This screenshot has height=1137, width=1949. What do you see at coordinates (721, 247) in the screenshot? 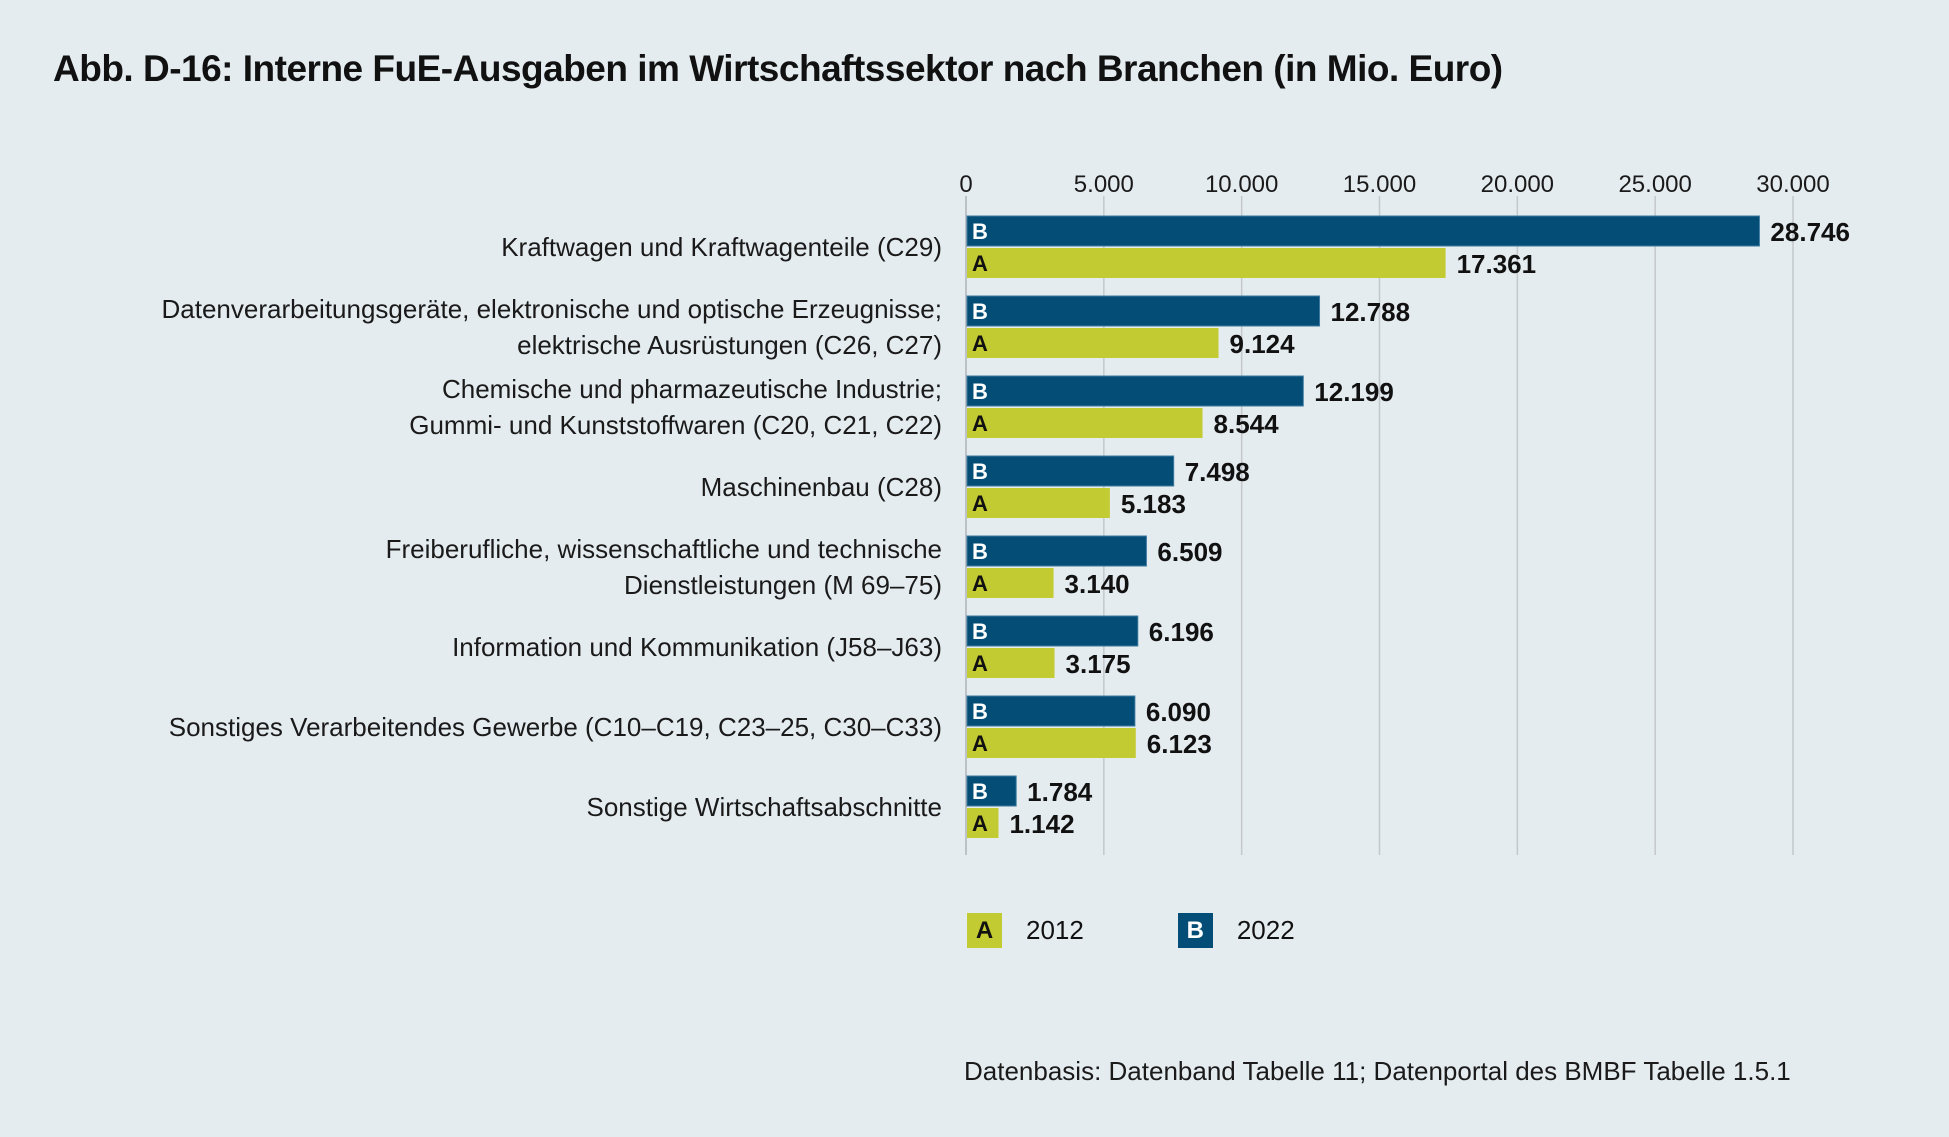
I see `category-label: Kraftwagen und Kraftwagenteile (C29)` at bounding box center [721, 247].